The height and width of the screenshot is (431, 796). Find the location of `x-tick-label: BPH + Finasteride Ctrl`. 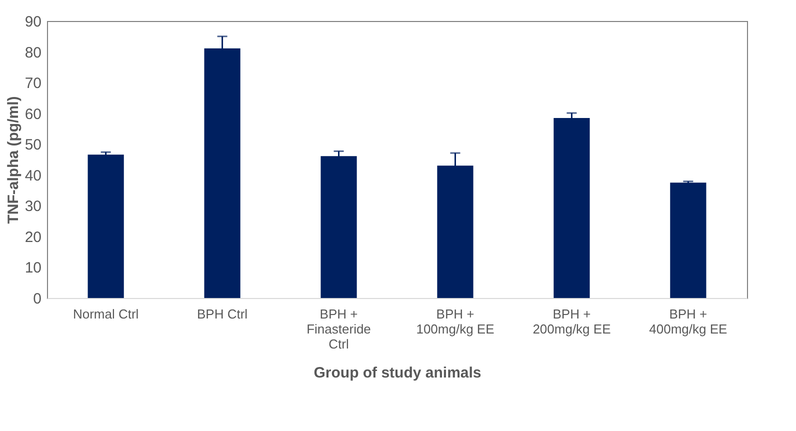

x-tick-label: BPH + Finasteride Ctrl is located at coordinates (338, 329).